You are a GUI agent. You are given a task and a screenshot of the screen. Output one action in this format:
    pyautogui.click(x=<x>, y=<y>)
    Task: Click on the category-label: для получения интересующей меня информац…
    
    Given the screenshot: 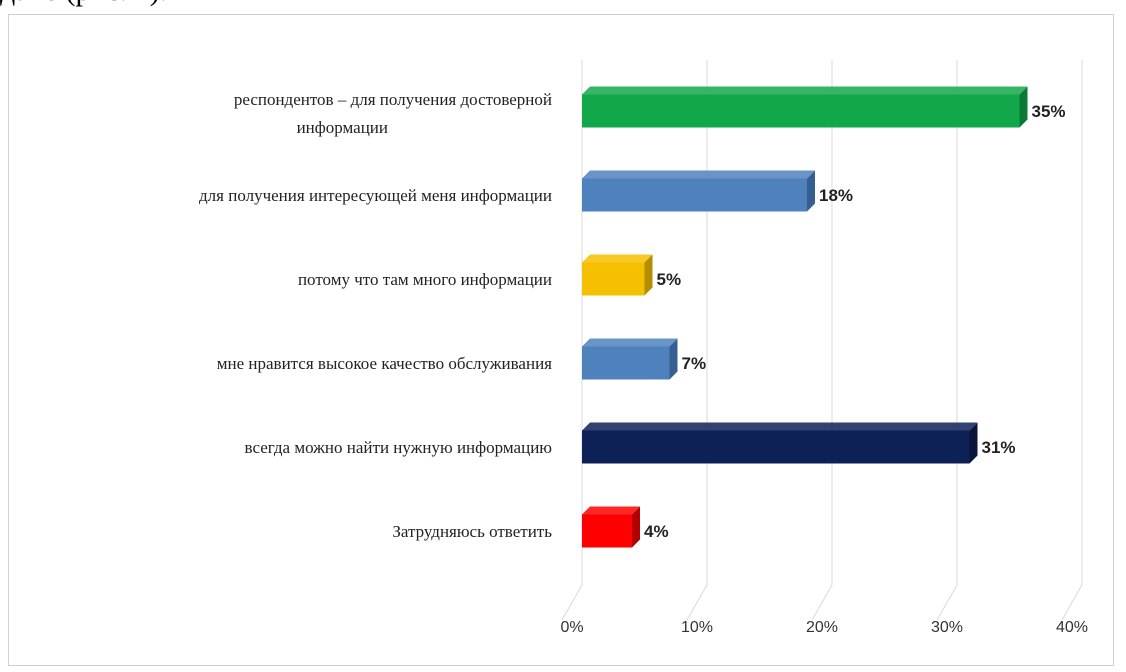 What is the action you would take?
    pyautogui.click(x=375, y=195)
    